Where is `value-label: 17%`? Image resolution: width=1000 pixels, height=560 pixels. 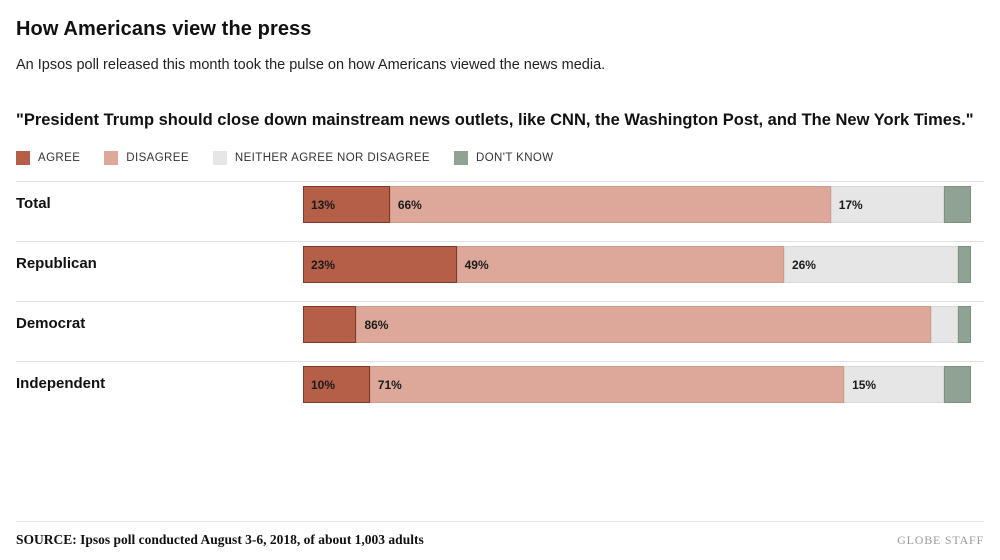
value-label: 17% is located at coordinates (850, 204).